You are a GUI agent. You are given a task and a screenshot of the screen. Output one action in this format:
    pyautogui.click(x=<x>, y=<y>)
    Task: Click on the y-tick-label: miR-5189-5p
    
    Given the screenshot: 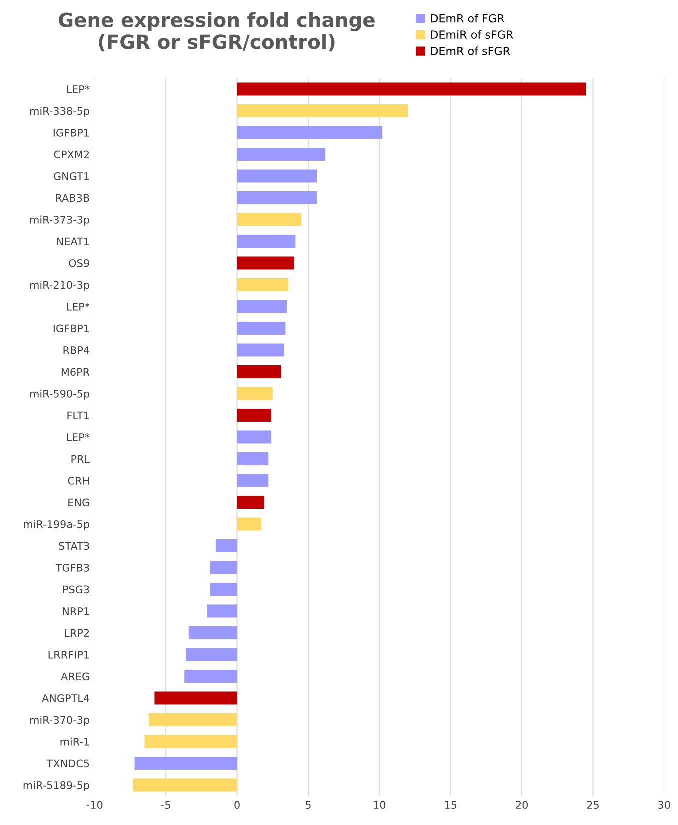 What is the action you would take?
    pyautogui.click(x=57, y=786)
    